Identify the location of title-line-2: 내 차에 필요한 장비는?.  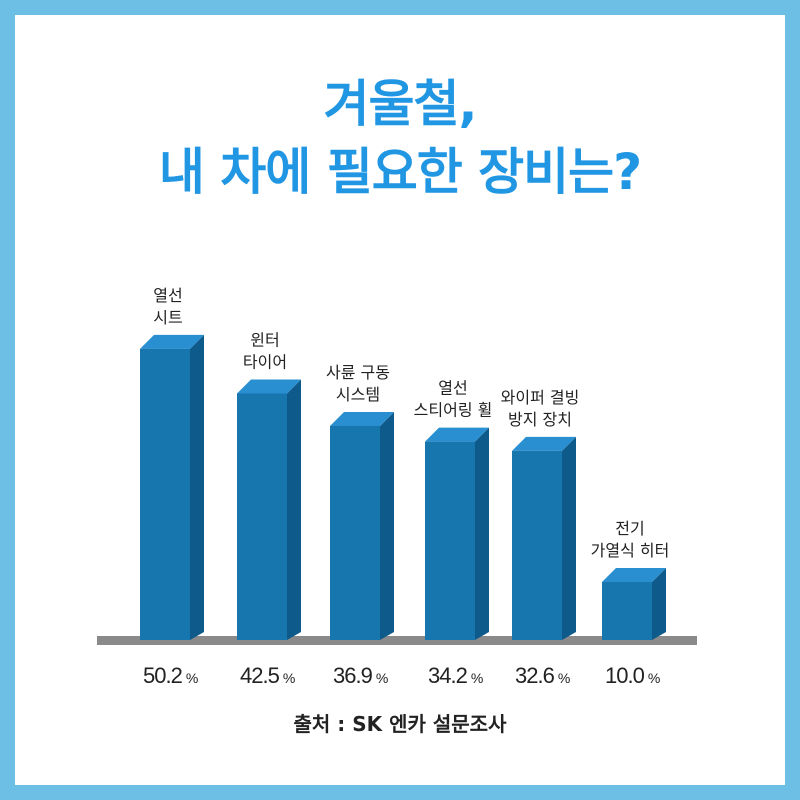
(400, 172).